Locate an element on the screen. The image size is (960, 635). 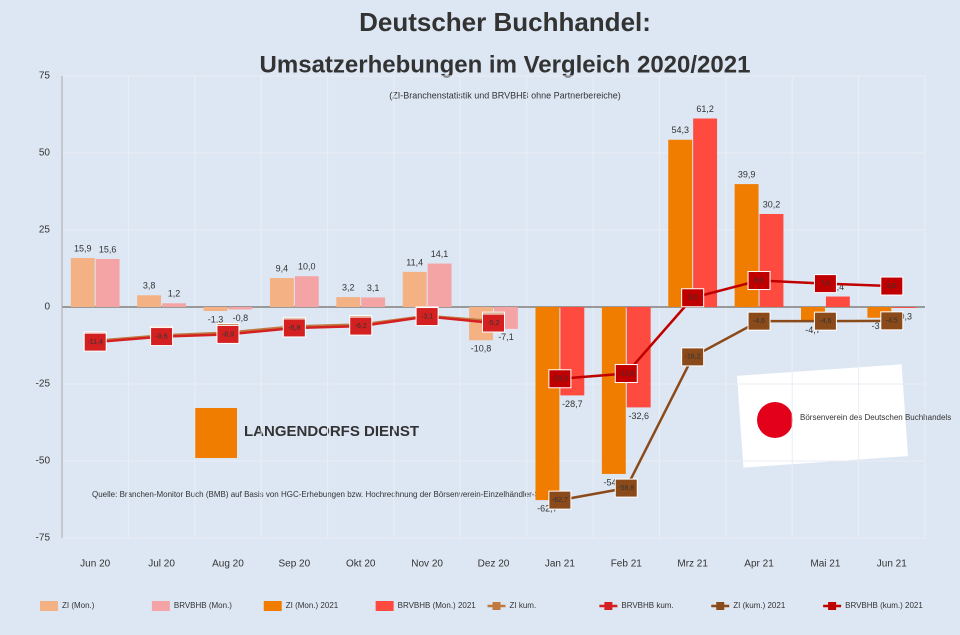
bar-value-label: 3,8 is located at coordinates (149, 286).